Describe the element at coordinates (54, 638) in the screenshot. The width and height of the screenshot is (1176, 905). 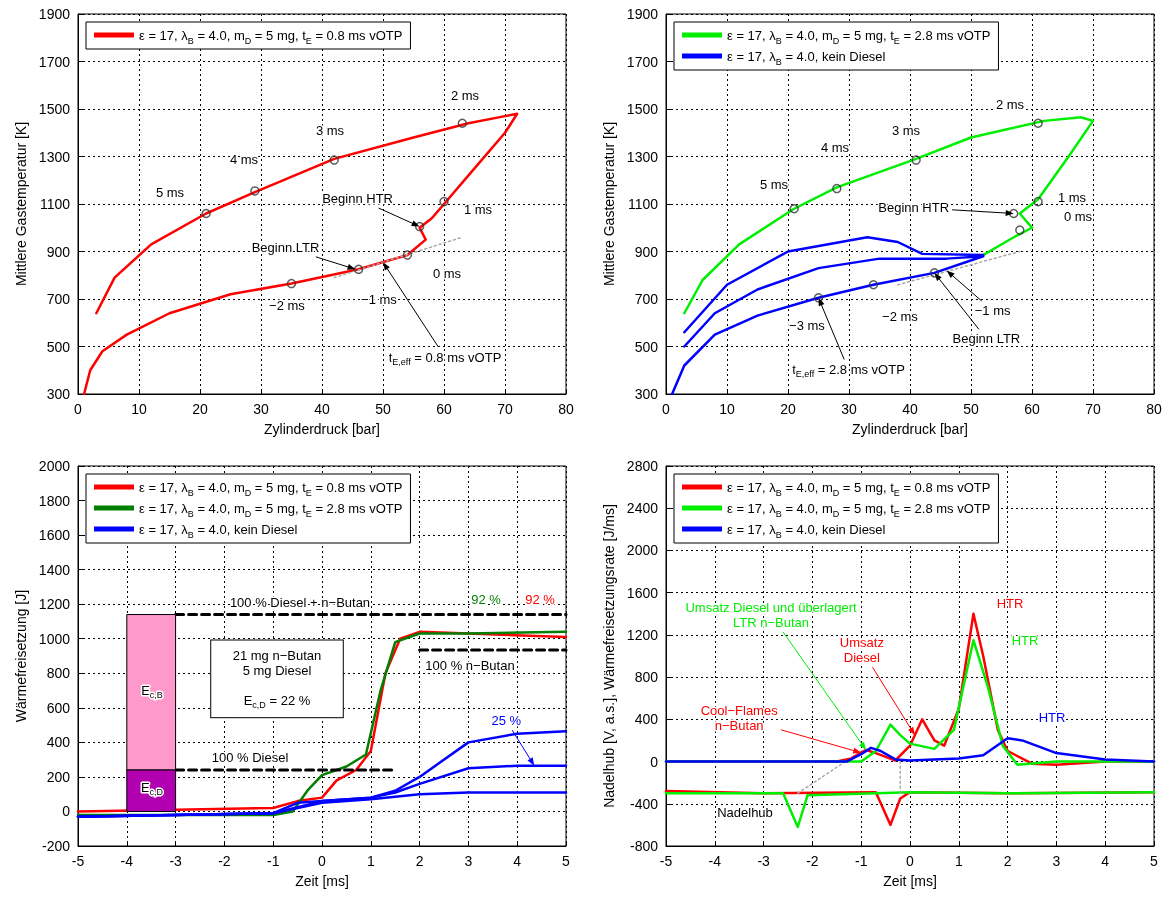
I see `y-tick-label: 1000` at that location.